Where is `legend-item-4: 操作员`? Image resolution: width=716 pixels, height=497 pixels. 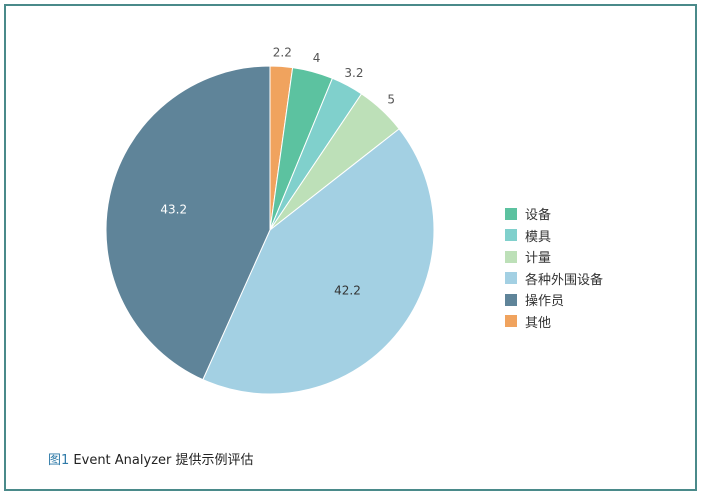
legend-item-4: 操作员 is located at coordinates (554, 300).